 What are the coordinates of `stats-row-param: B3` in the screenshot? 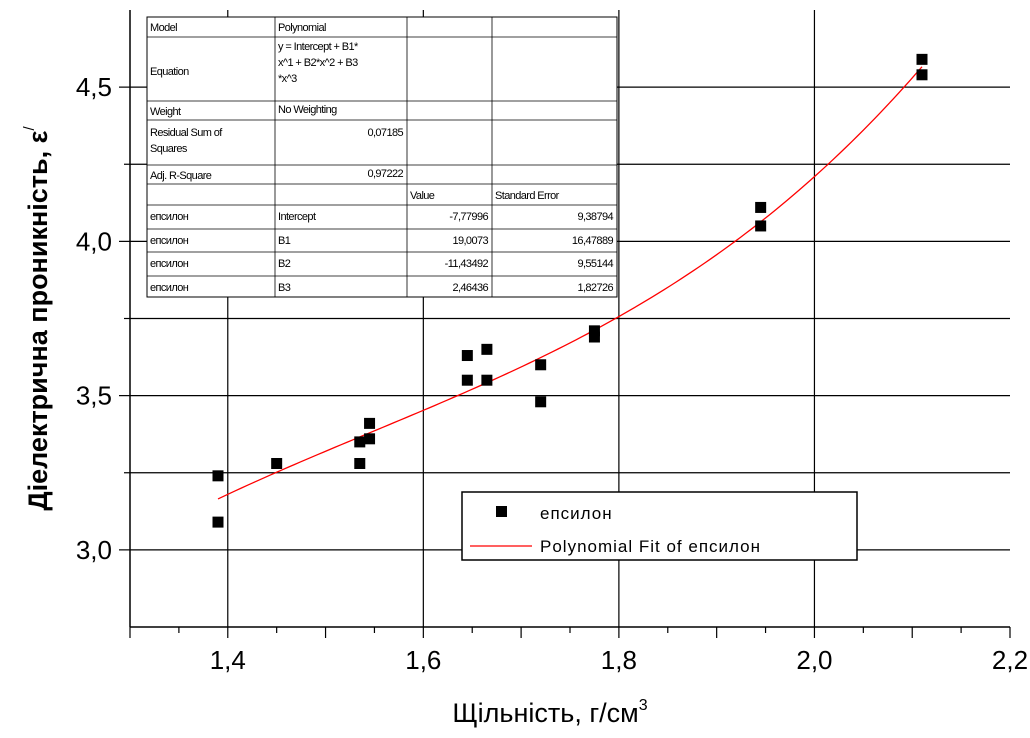 It's located at (284, 288).